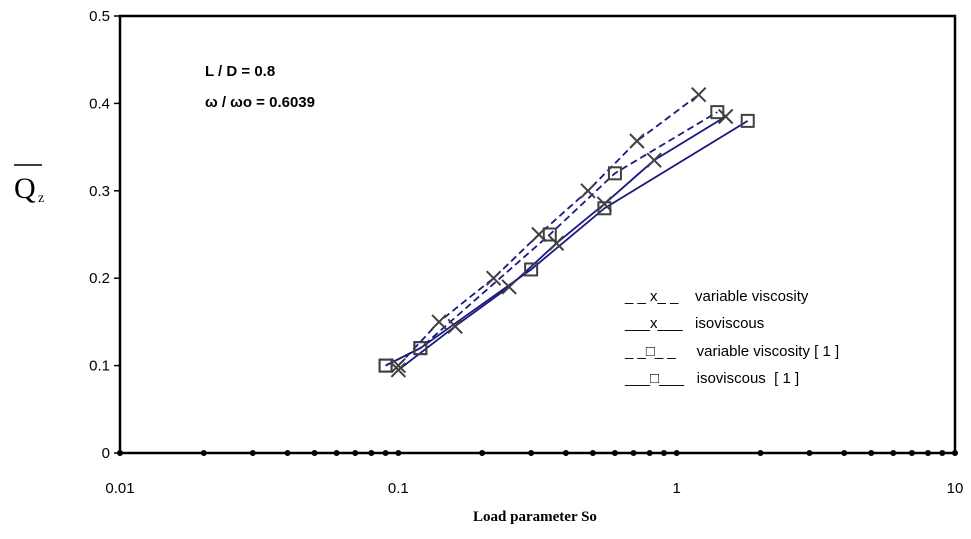 The width and height of the screenshot is (971, 539). I want to click on x-axis-label: Load parameter So, so click(535, 517).